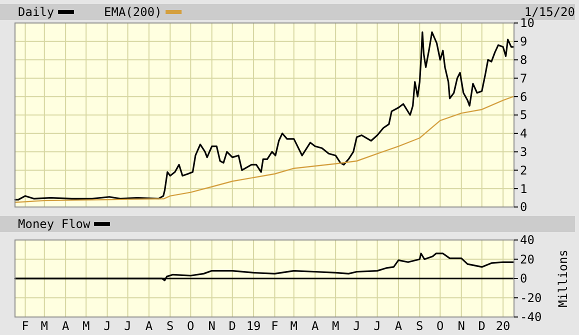 This screenshot has width=579, height=335. What do you see at coordinates (55, 224) in the screenshot?
I see `legend-label: Money Flow` at bounding box center [55, 224].